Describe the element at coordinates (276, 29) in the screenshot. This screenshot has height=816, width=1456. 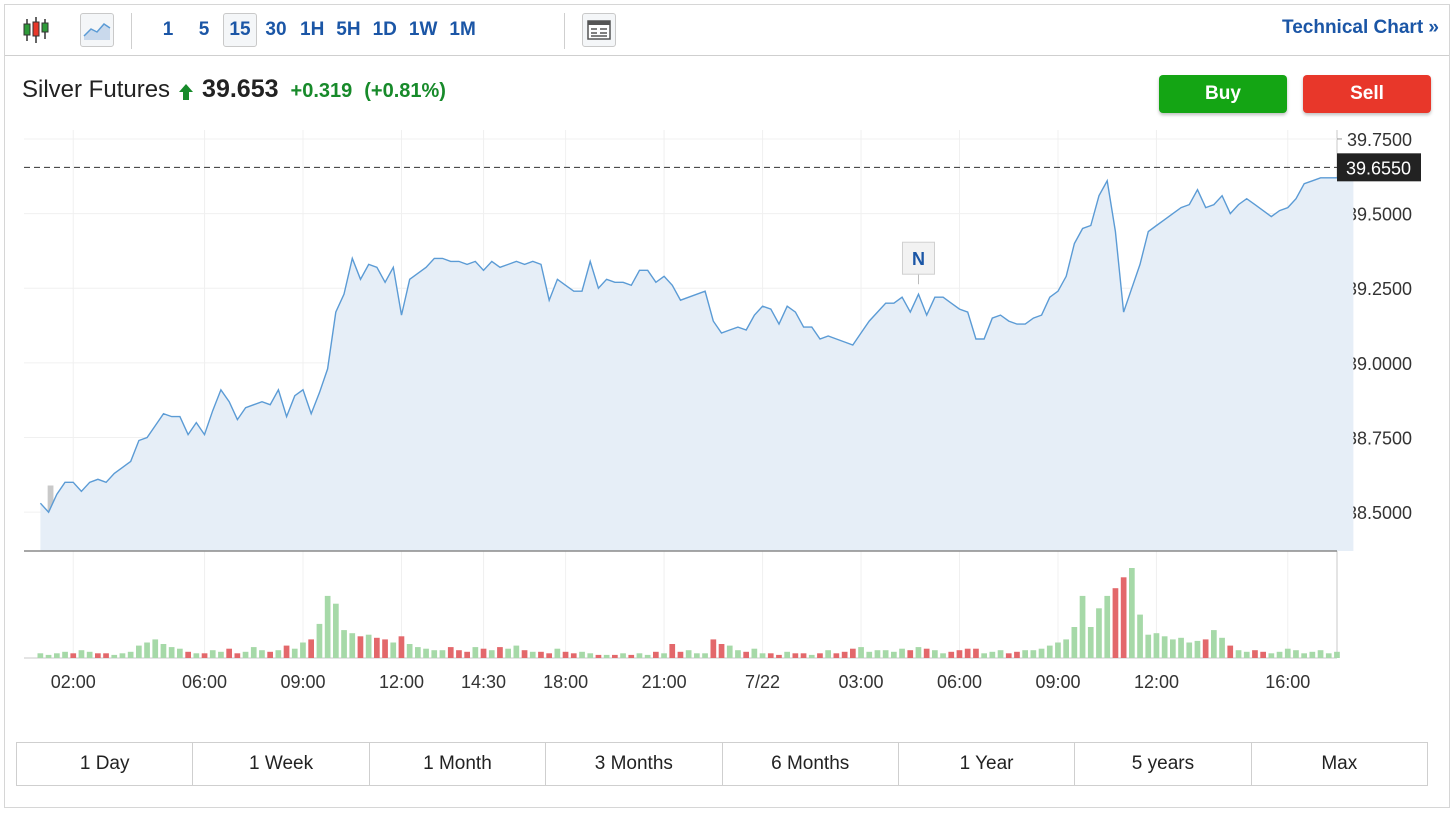
I see `interval-30: 30` at that location.